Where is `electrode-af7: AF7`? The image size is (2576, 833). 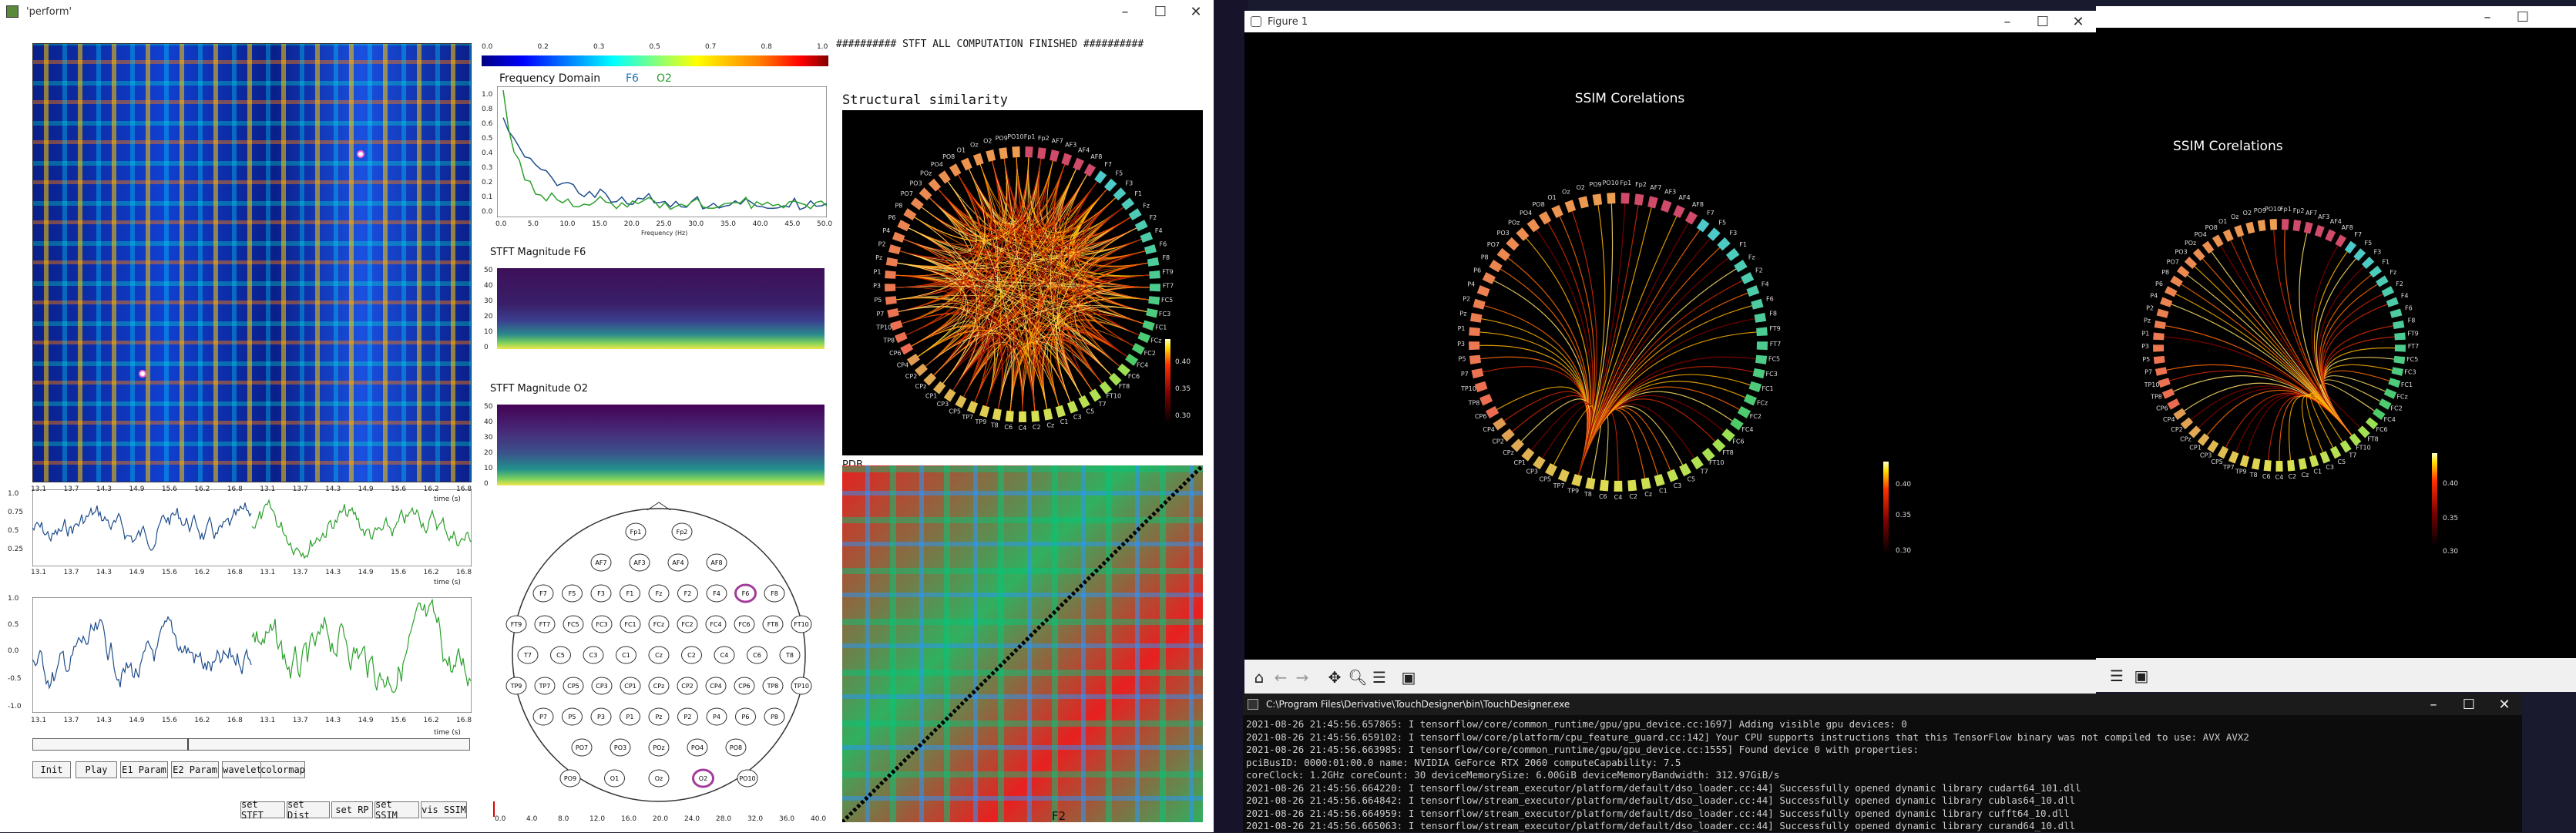 electrode-af7: AF7 is located at coordinates (601, 562).